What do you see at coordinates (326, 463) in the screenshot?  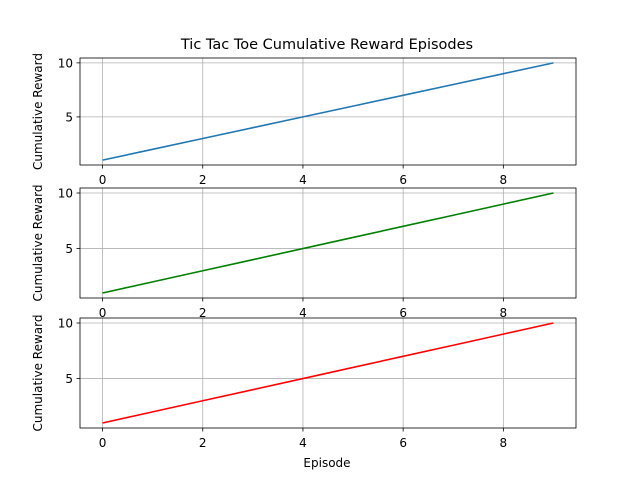 I see `x-axis-label: Episode` at bounding box center [326, 463].